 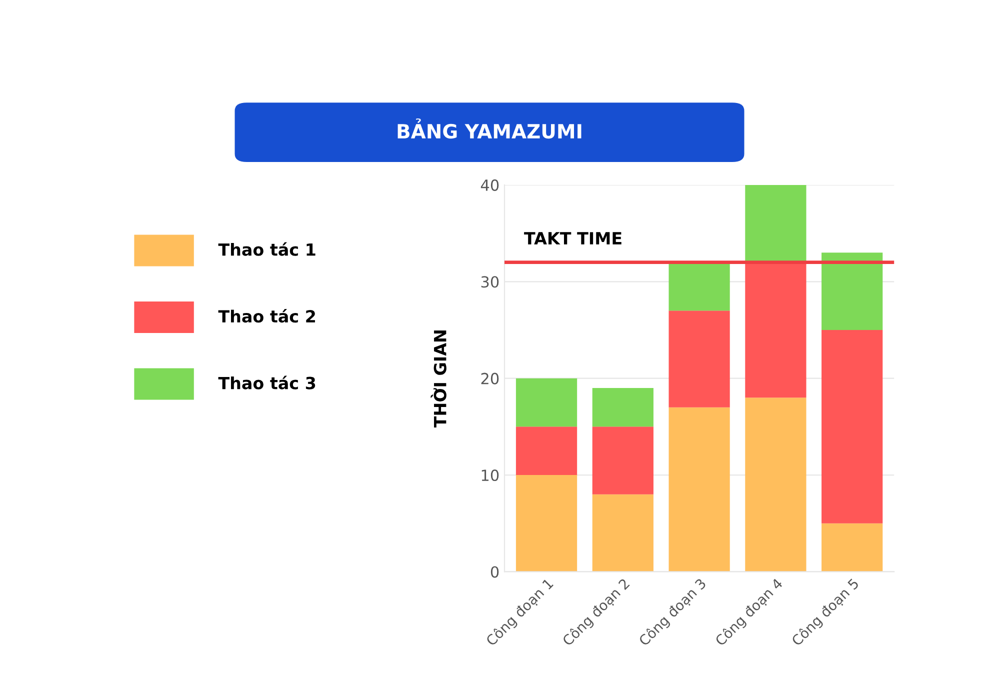 I want to click on ref-line-label: TAKT TIME, so click(x=573, y=238).